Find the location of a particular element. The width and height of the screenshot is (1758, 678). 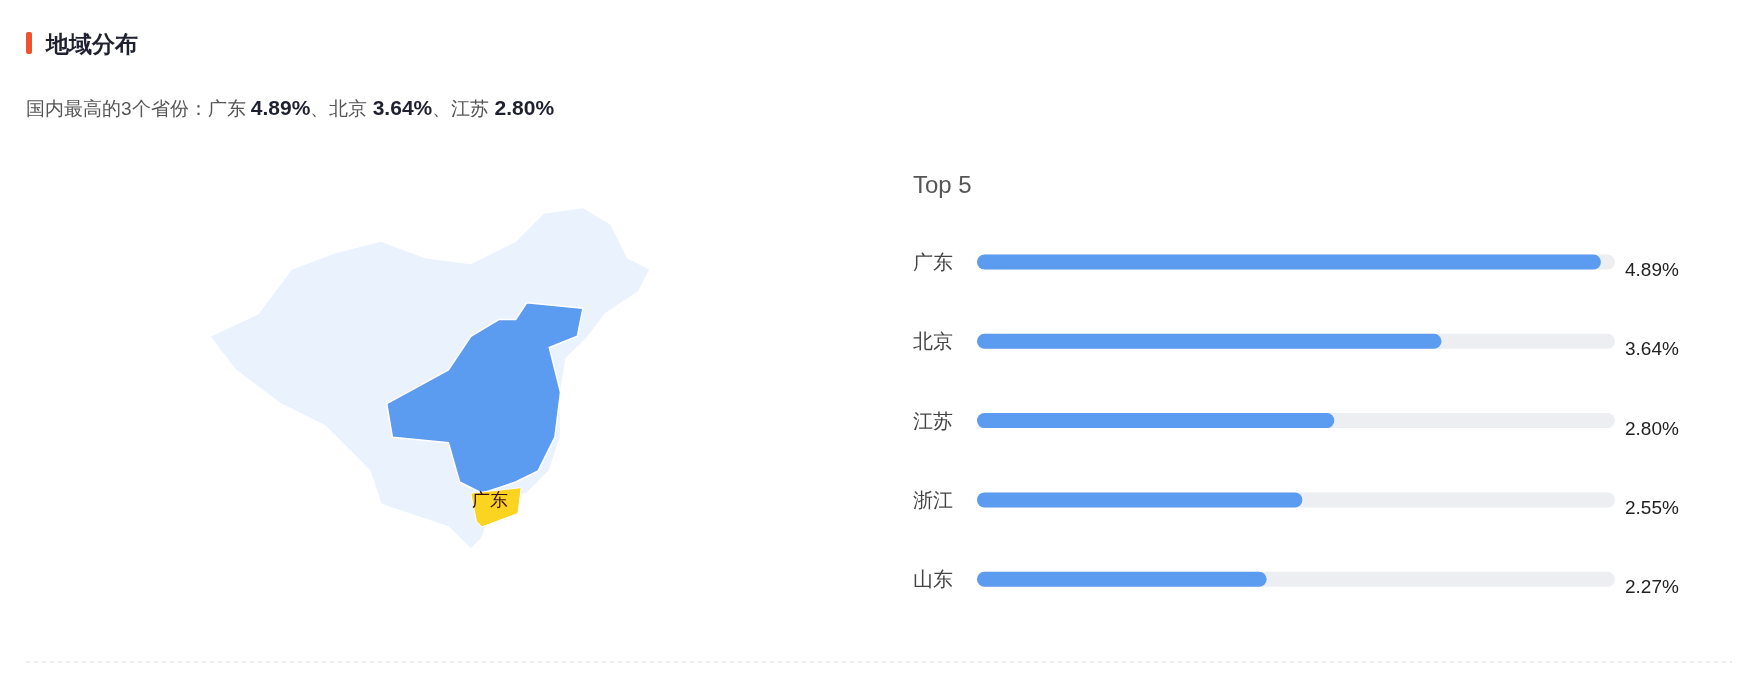

data-label: 2.80% is located at coordinates (1652, 428).